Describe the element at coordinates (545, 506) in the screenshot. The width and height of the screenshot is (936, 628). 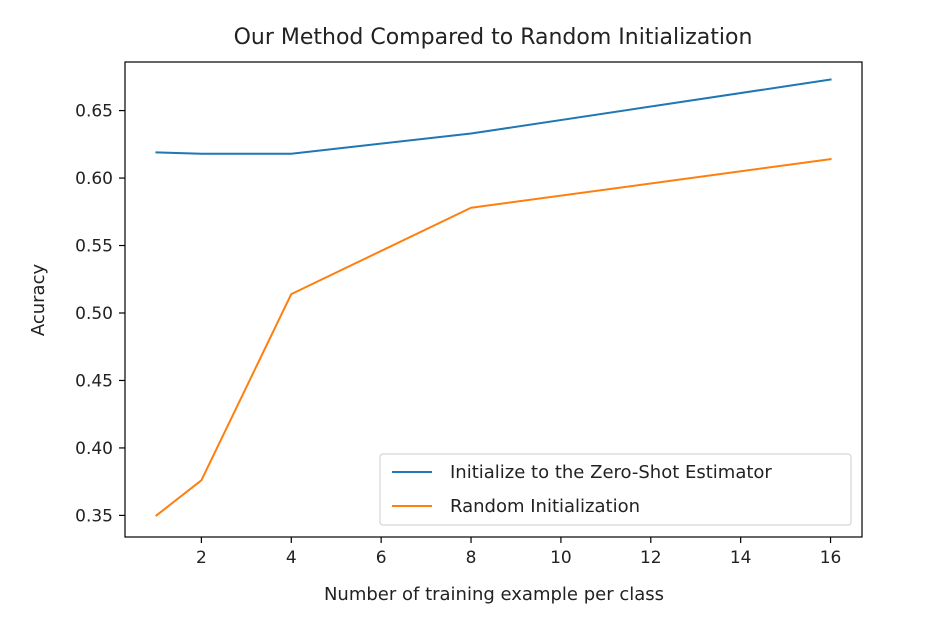
I see `legend-label-random: Random Initialization` at that location.